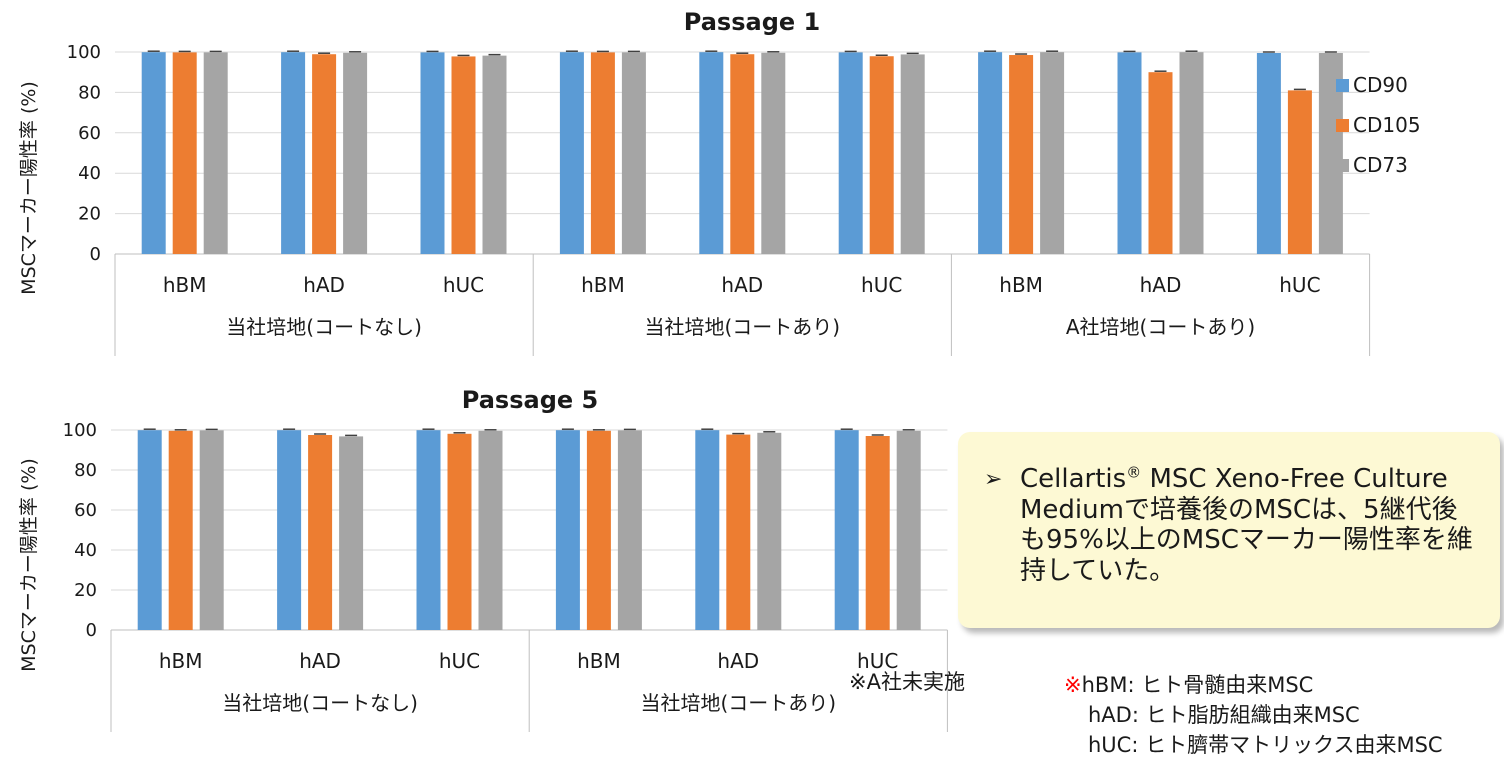 The image size is (1504, 762). What do you see at coordinates (1342, 125) in the screenshot?
I see `legend-swatch-cd105` at bounding box center [1342, 125].